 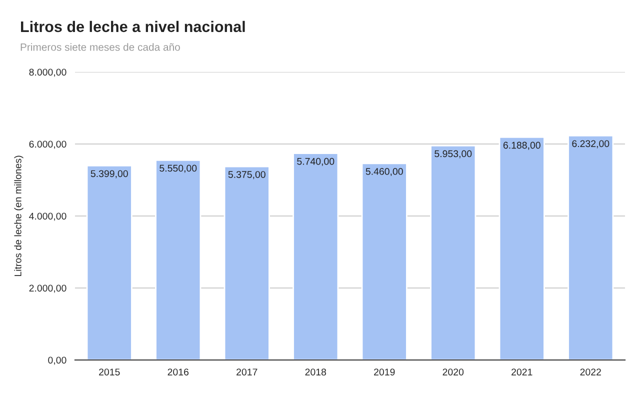 What do you see at coordinates (47, 288) in the screenshot?
I see `y-tick-label: 2.000,00` at bounding box center [47, 288].